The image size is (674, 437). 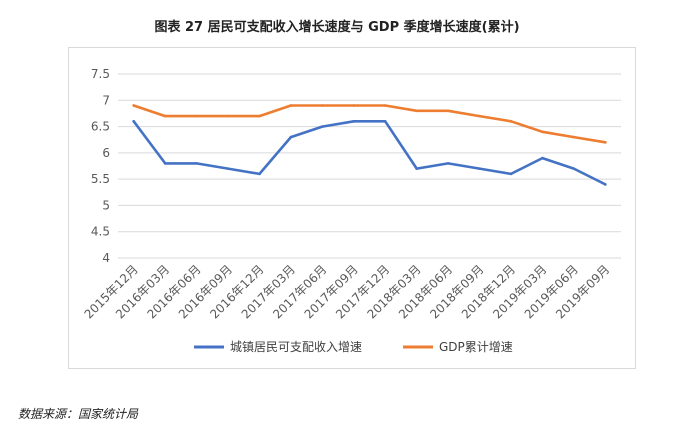 What do you see at coordinates (337, 27) in the screenshot?
I see `chart-title: 图表 27 居民可支配收入增长速度与 GDP 季度增长速度(累计)` at bounding box center [337, 27].